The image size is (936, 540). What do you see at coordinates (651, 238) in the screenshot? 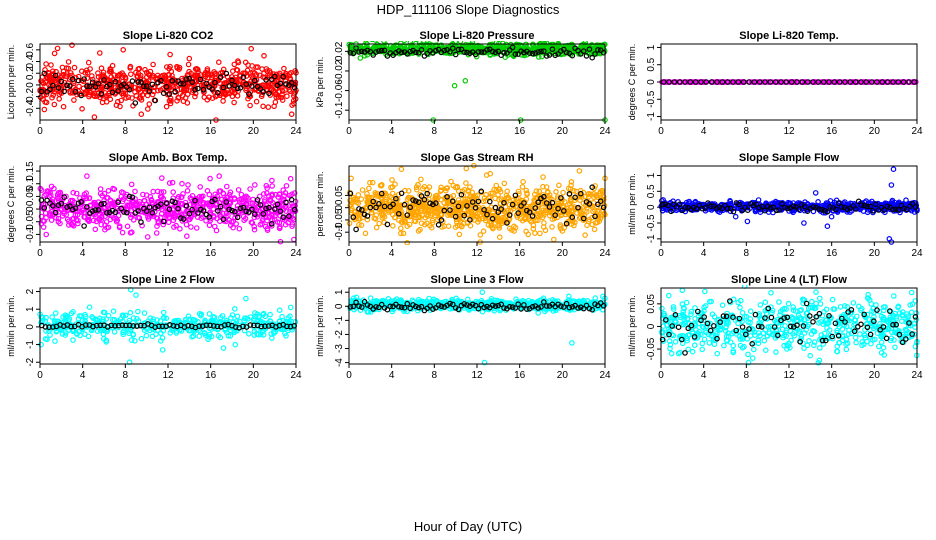
I see `y-tick-label: -1` at bounding box center [651, 238].